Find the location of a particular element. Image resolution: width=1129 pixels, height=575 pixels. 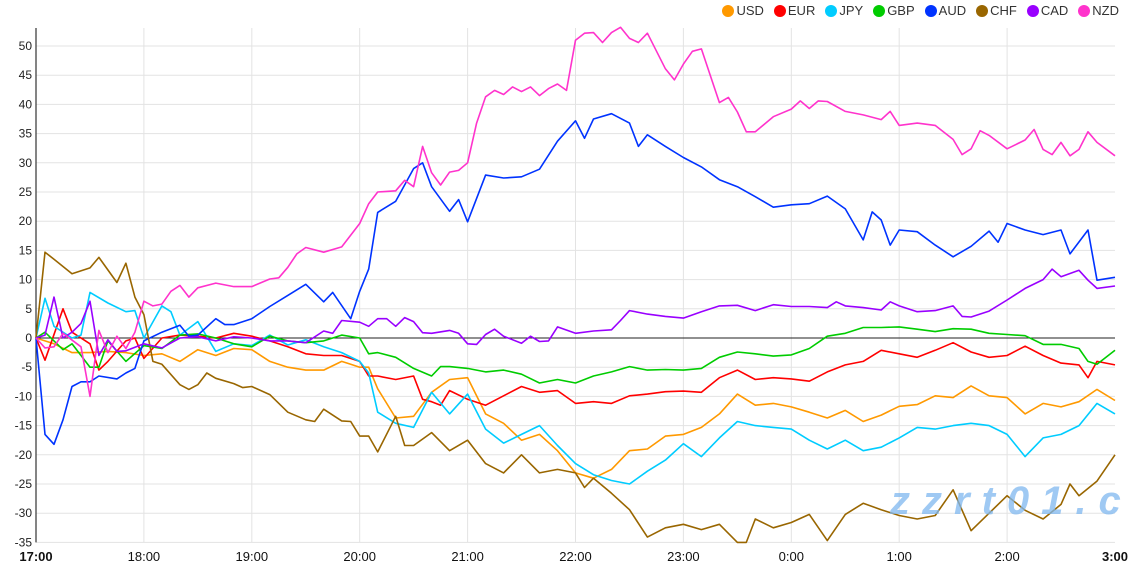

x-tick-label: 3:00 is located at coordinates (1115, 556).